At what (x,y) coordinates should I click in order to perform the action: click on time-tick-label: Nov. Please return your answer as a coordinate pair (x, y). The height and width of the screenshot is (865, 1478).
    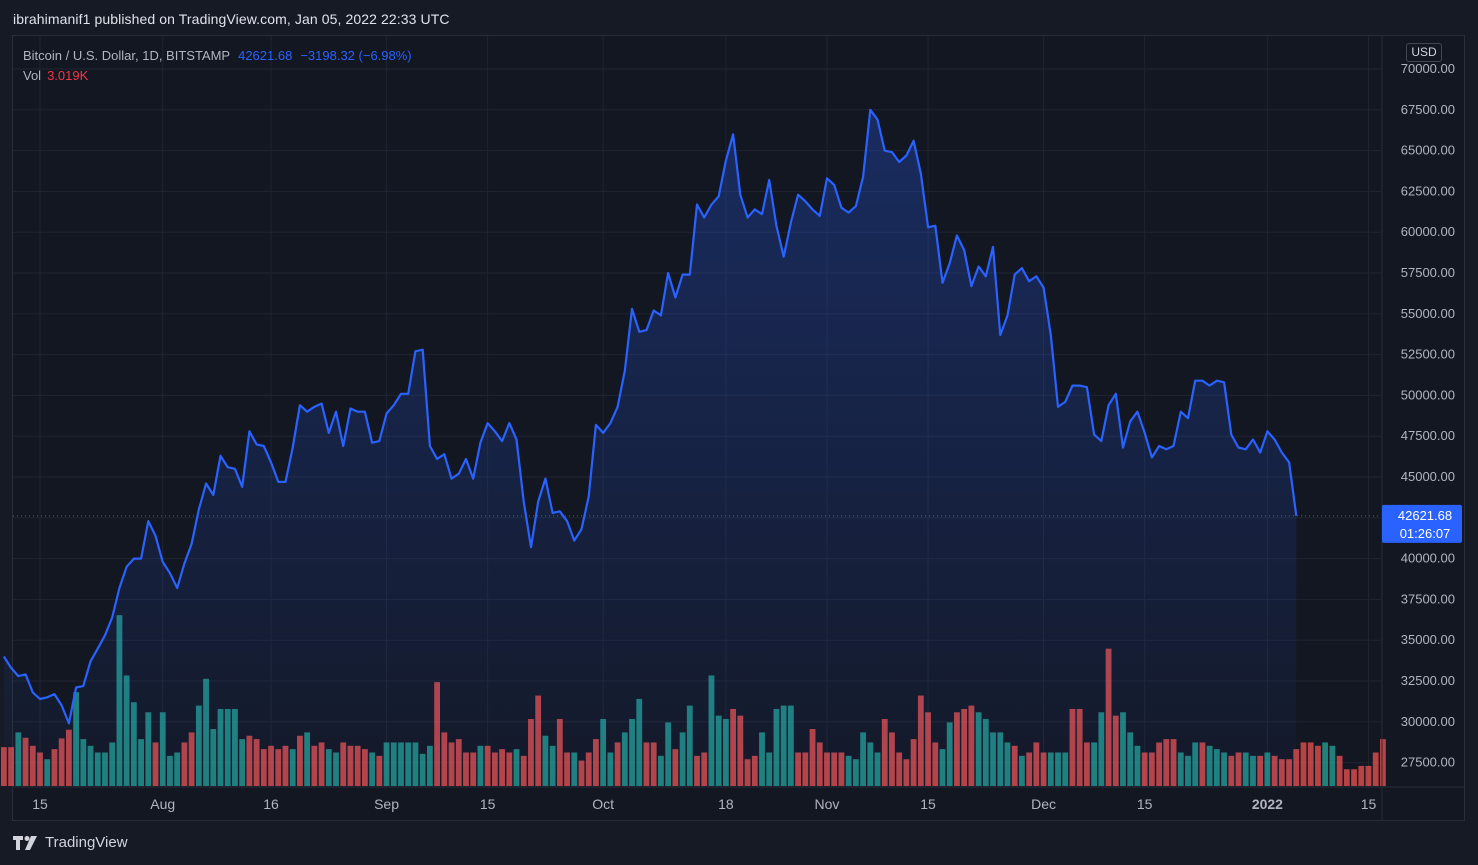
    Looking at the image, I should click on (827, 804).